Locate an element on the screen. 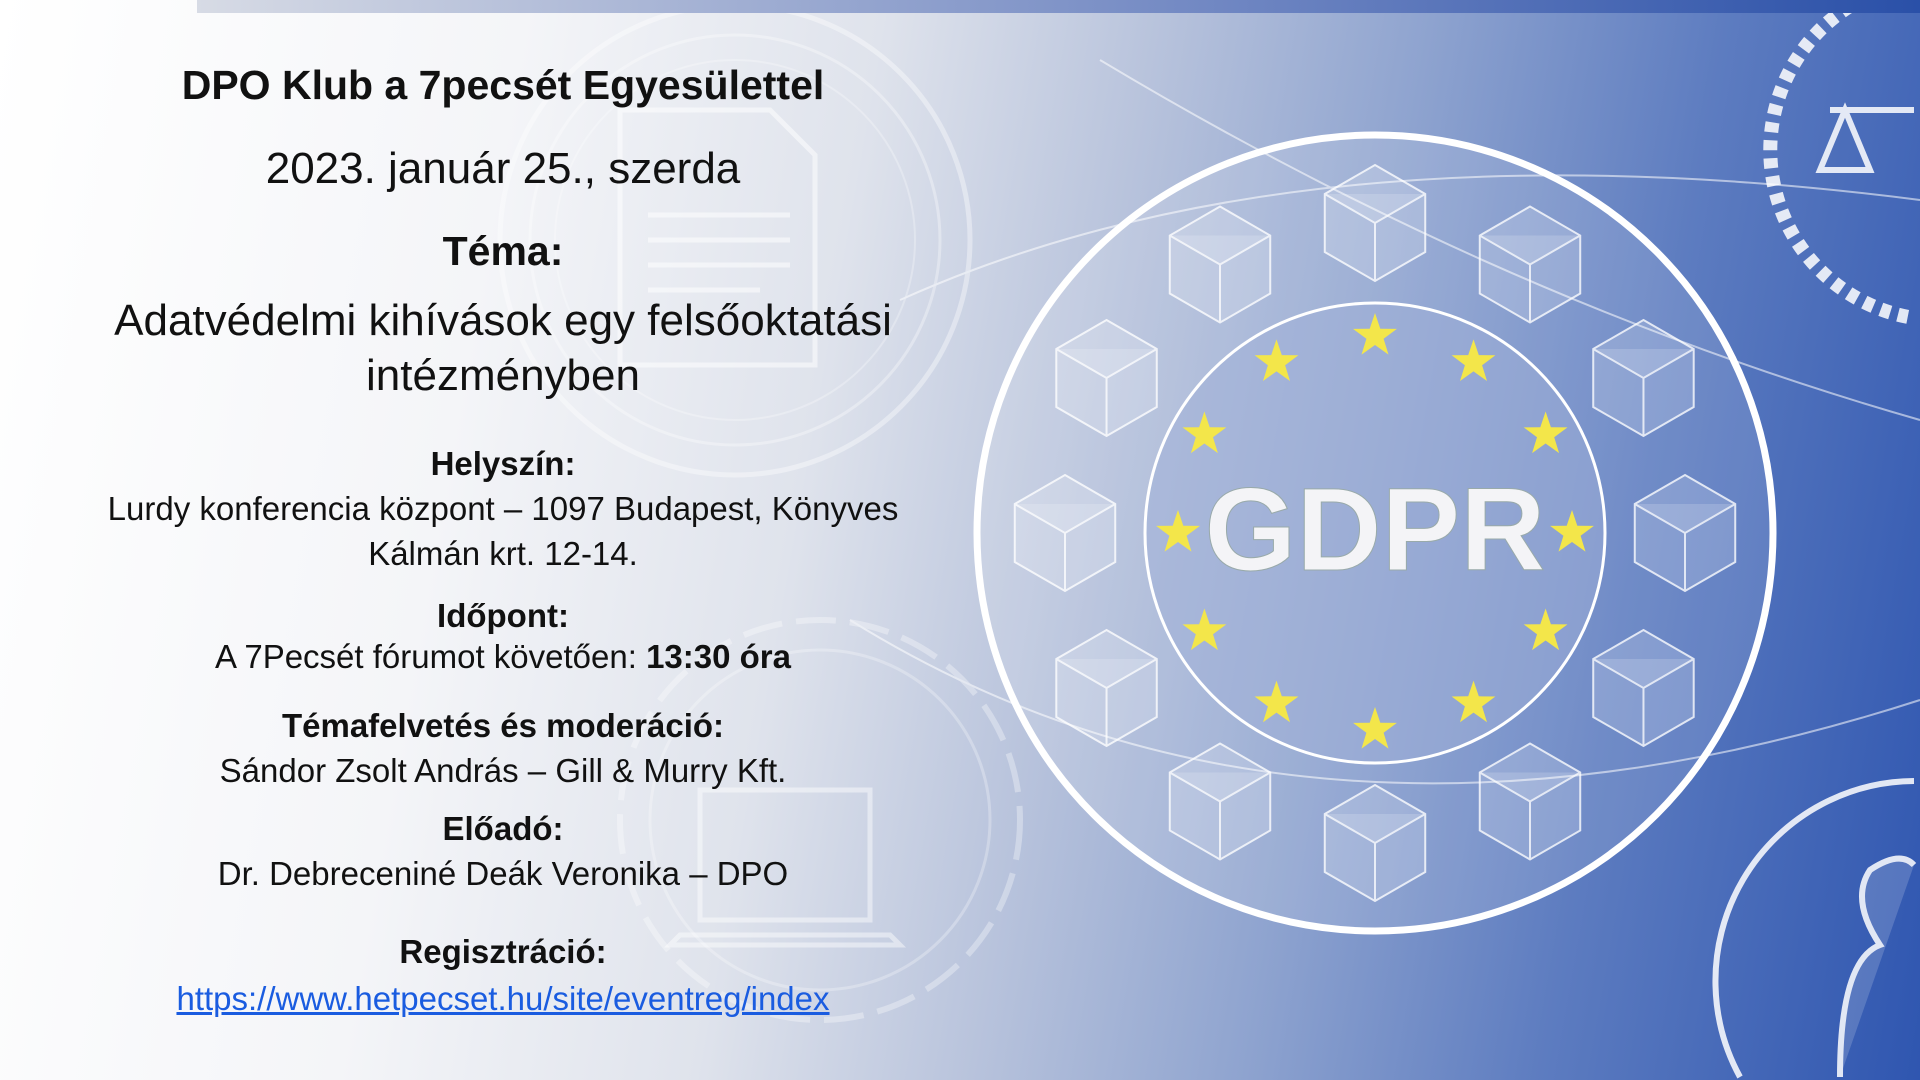 Image resolution: width=1920 pixels, height=1080 pixels. venue-label: Helyszín: is located at coordinates (503, 463).